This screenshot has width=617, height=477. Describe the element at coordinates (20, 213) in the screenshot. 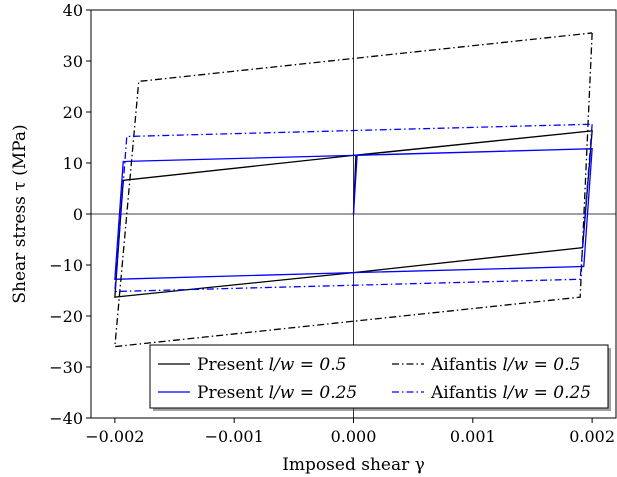

I see `y-axis-label: Shear stress τ (MPa)` at that location.